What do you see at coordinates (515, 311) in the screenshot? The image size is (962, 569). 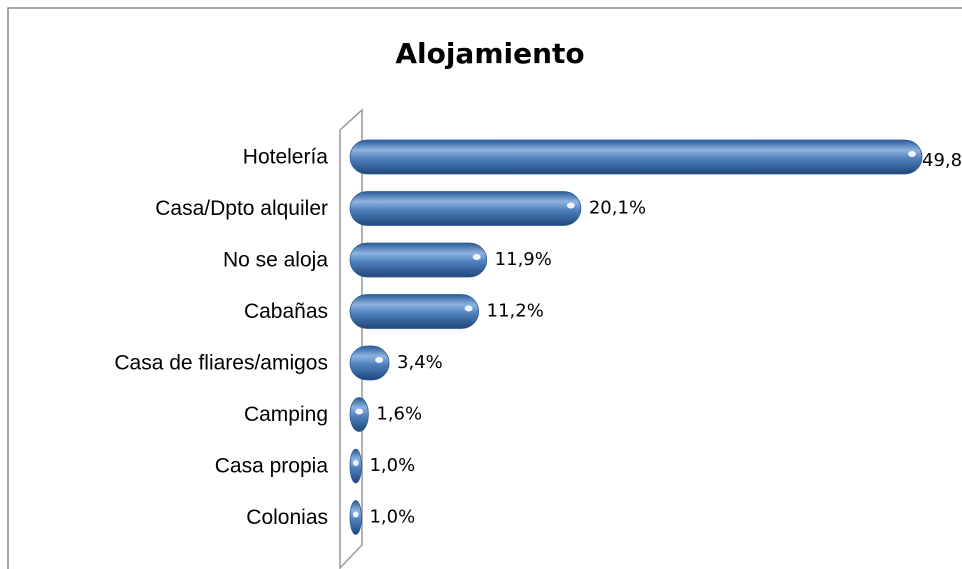 I see `data-label: 11,2%` at bounding box center [515, 311].